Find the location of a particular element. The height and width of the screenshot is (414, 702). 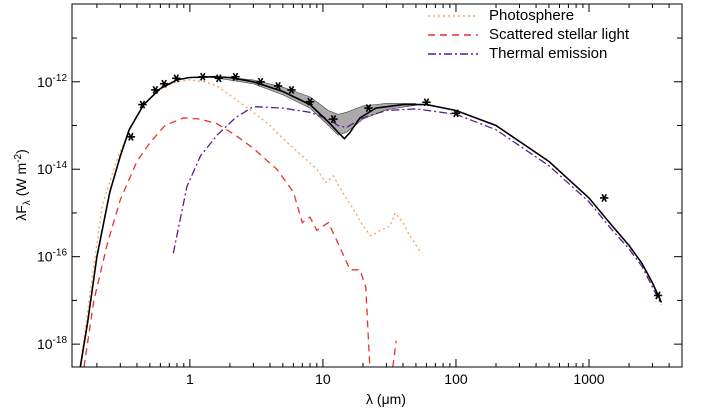

legend-label-scattered-stellar-light: Scattered stellar light is located at coordinates (559, 34).